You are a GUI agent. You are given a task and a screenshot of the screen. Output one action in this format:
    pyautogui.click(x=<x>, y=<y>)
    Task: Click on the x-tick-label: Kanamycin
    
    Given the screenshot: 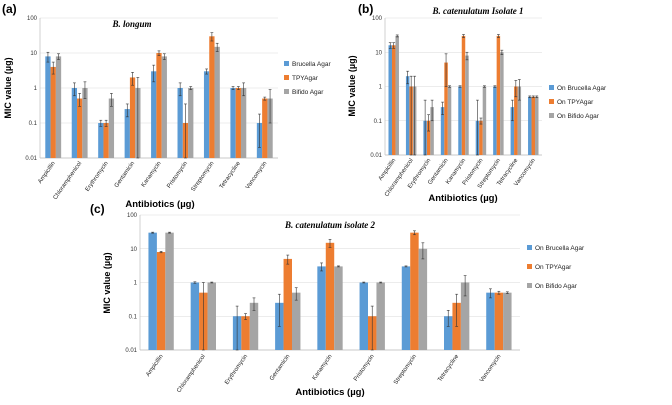 What is the action you would take?
    pyautogui.click(x=323, y=368)
    